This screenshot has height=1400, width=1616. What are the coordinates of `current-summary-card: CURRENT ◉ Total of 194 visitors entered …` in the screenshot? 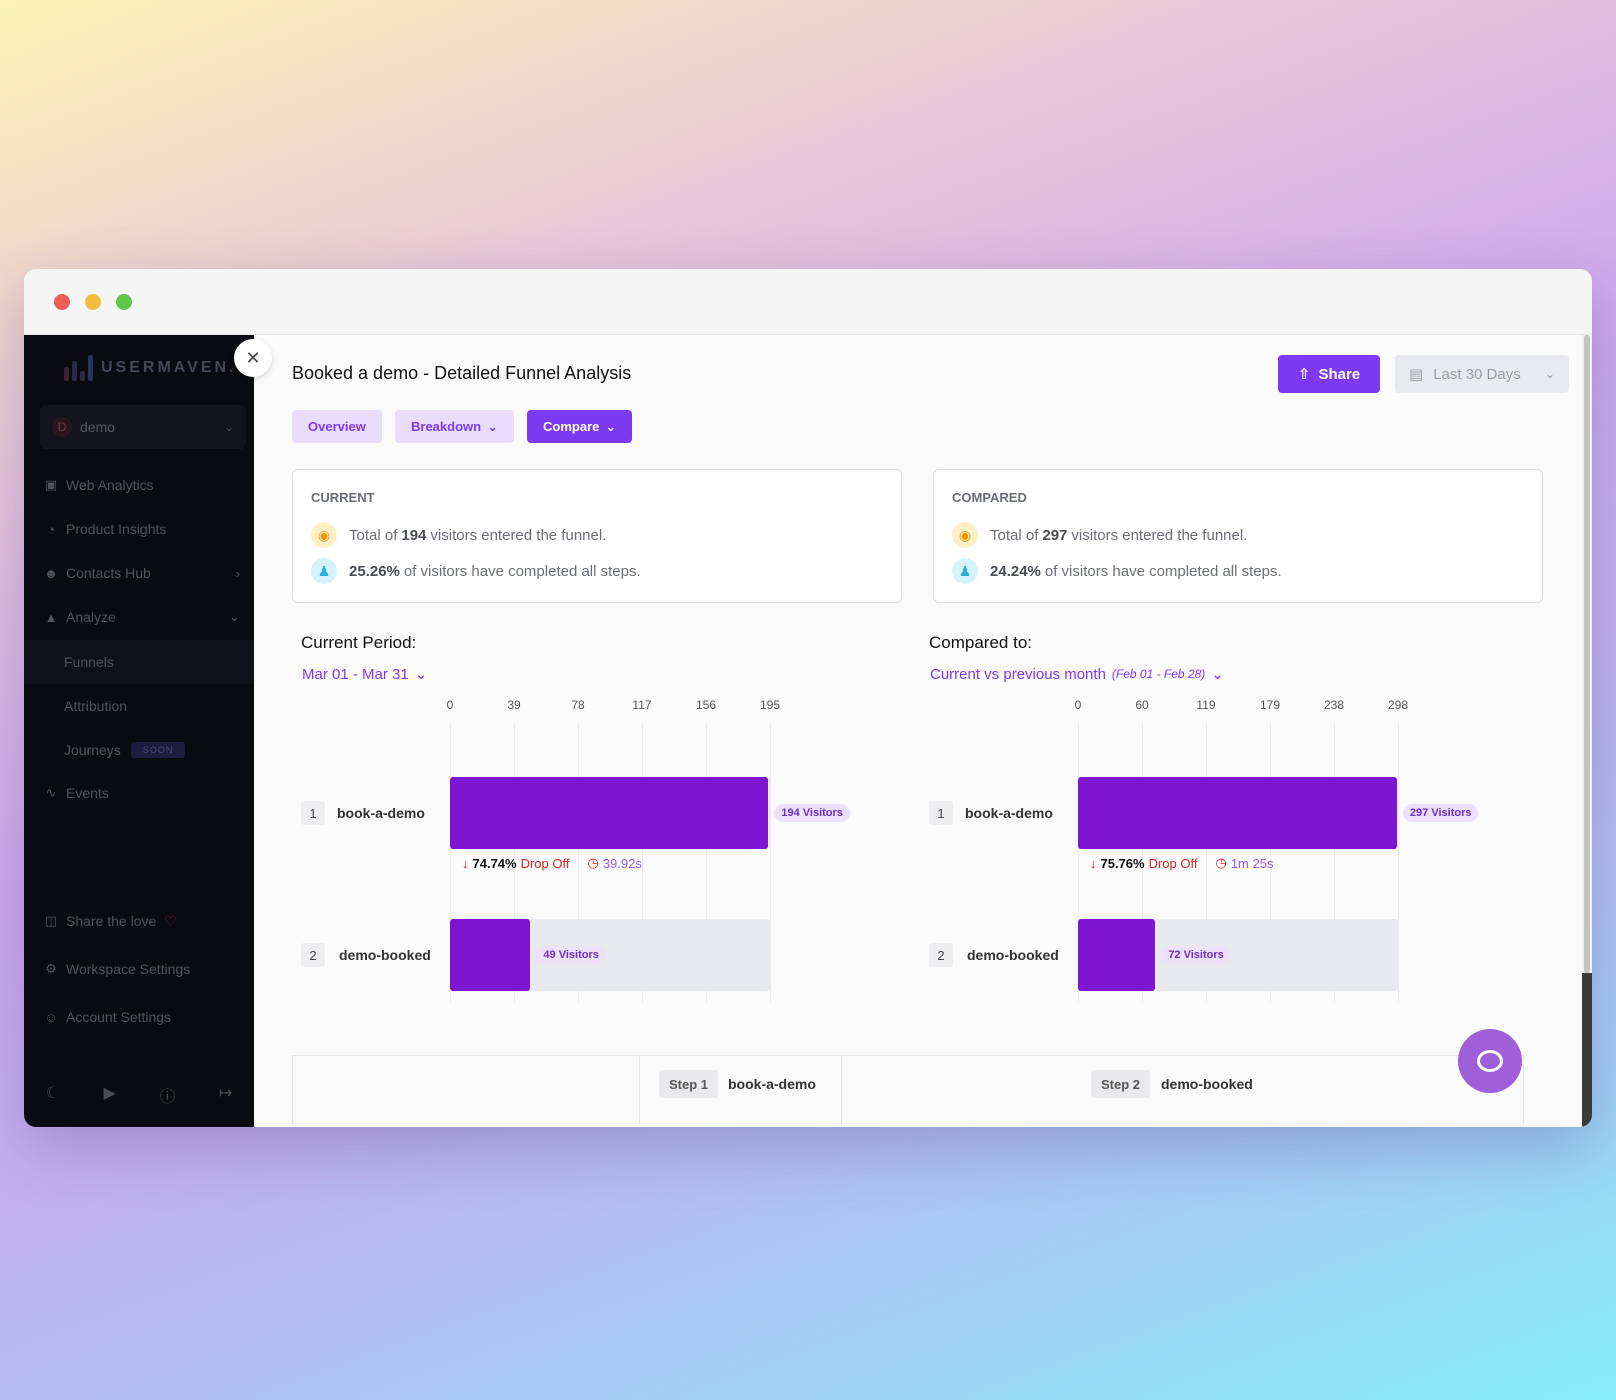 It's located at (597, 536).